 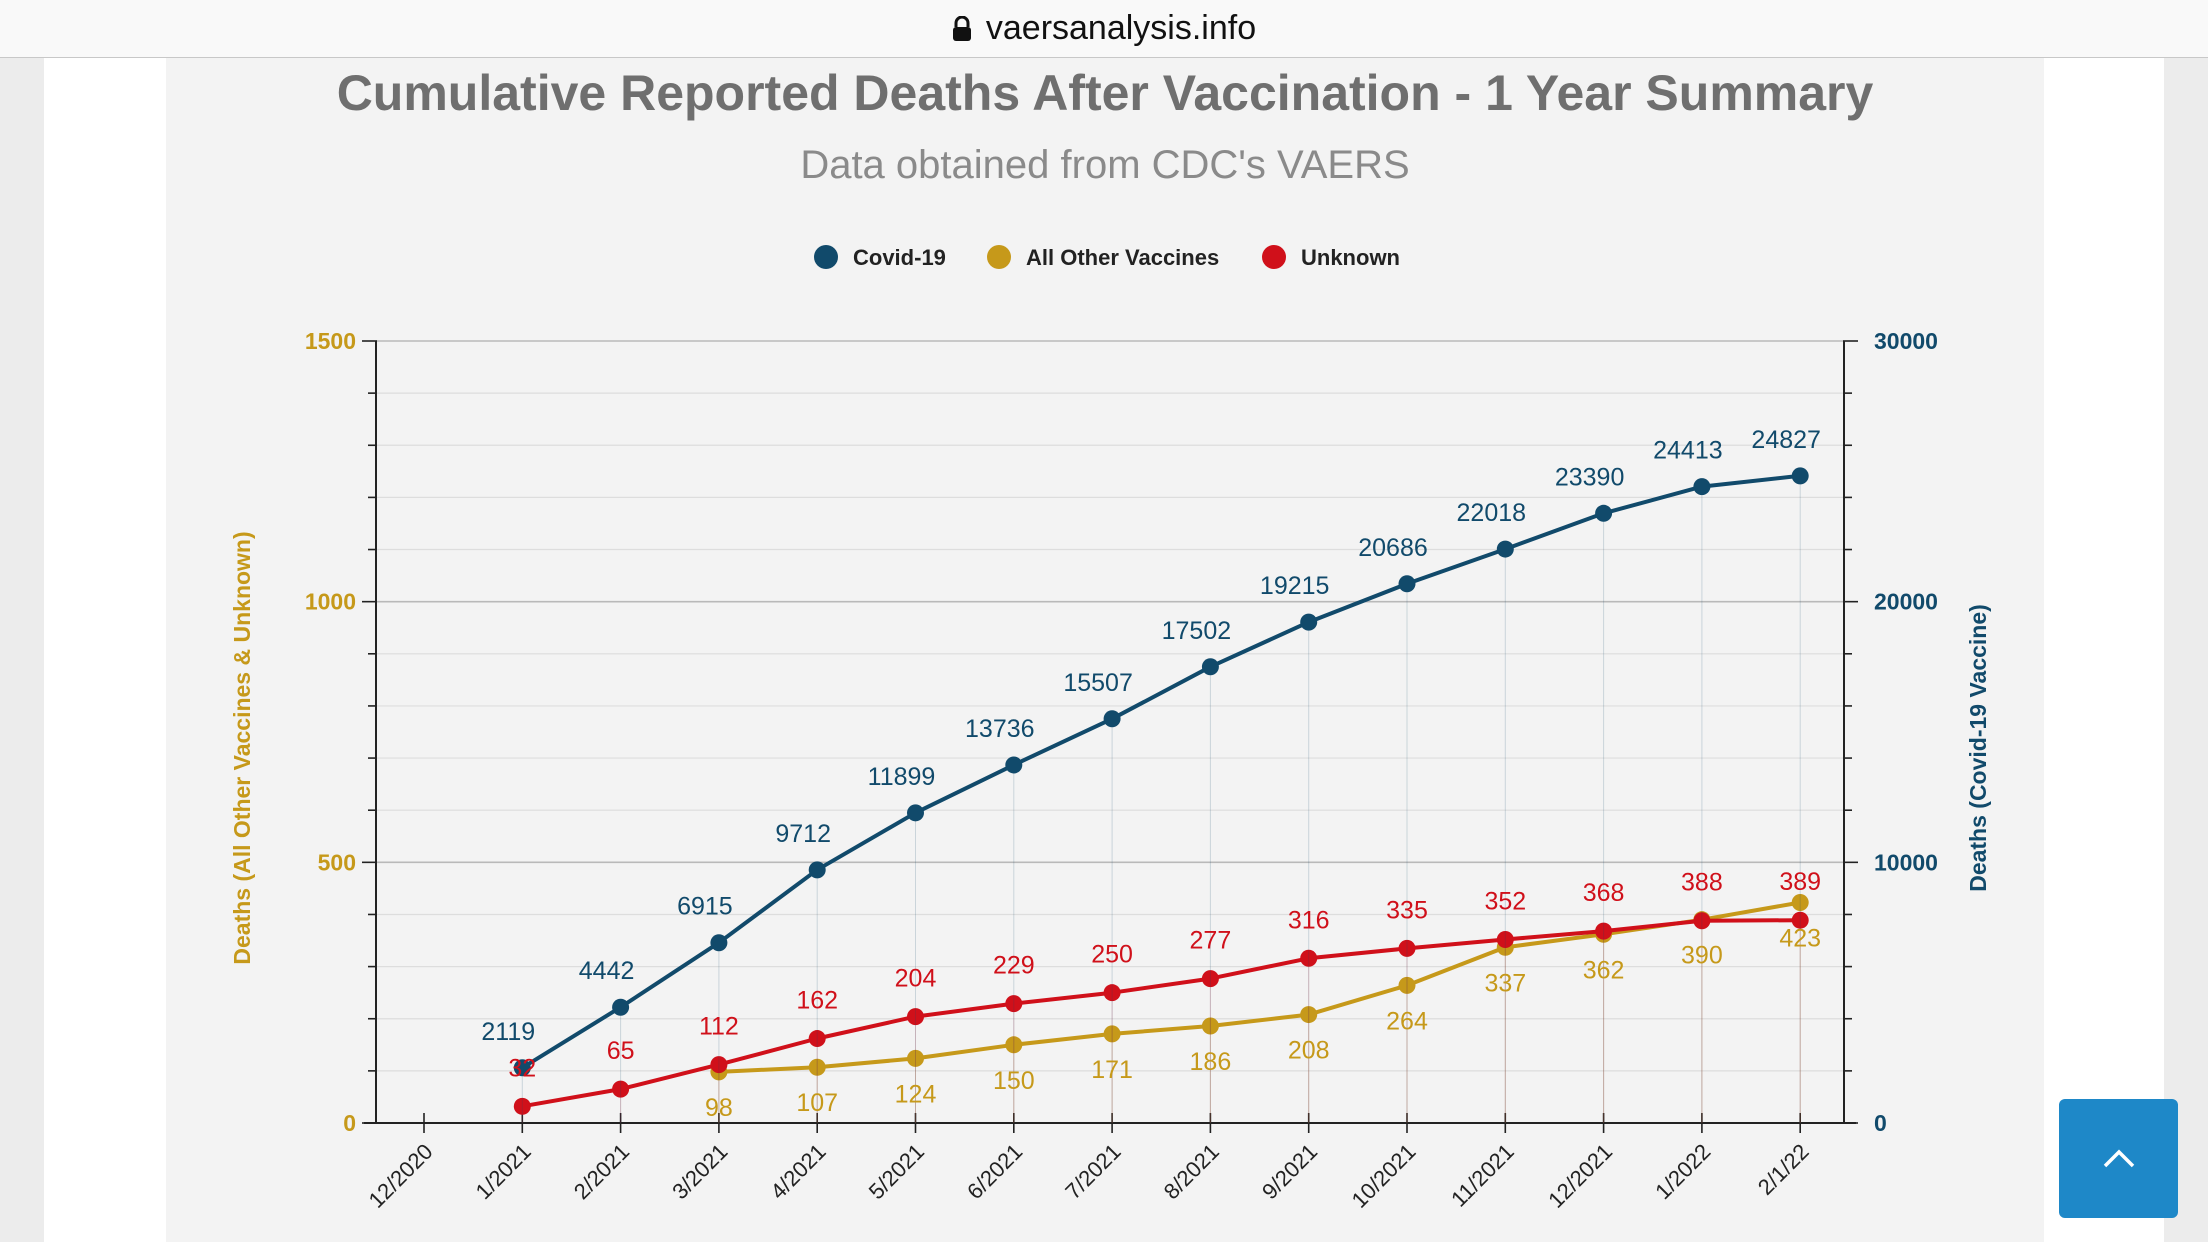 What do you see at coordinates (1122, 257) in the screenshot?
I see `legend-label-1: All Other Vaccines` at bounding box center [1122, 257].